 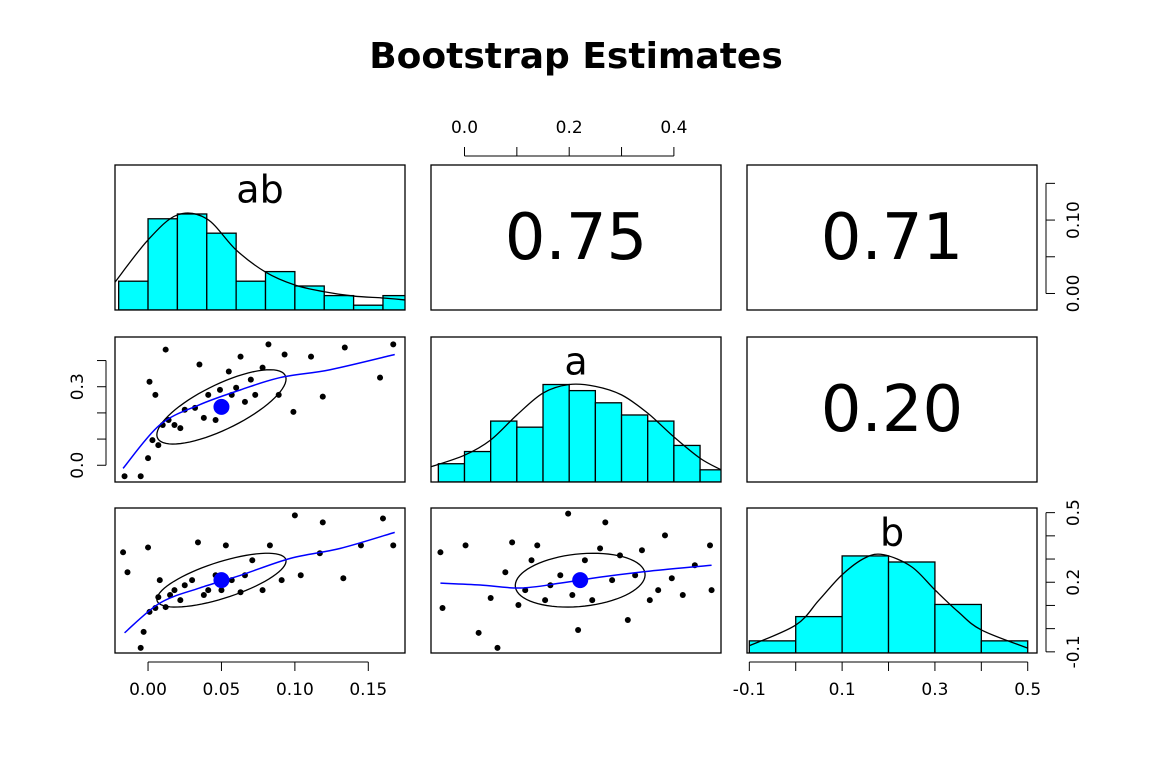 I want to click on variable-label: b, so click(x=892, y=533).